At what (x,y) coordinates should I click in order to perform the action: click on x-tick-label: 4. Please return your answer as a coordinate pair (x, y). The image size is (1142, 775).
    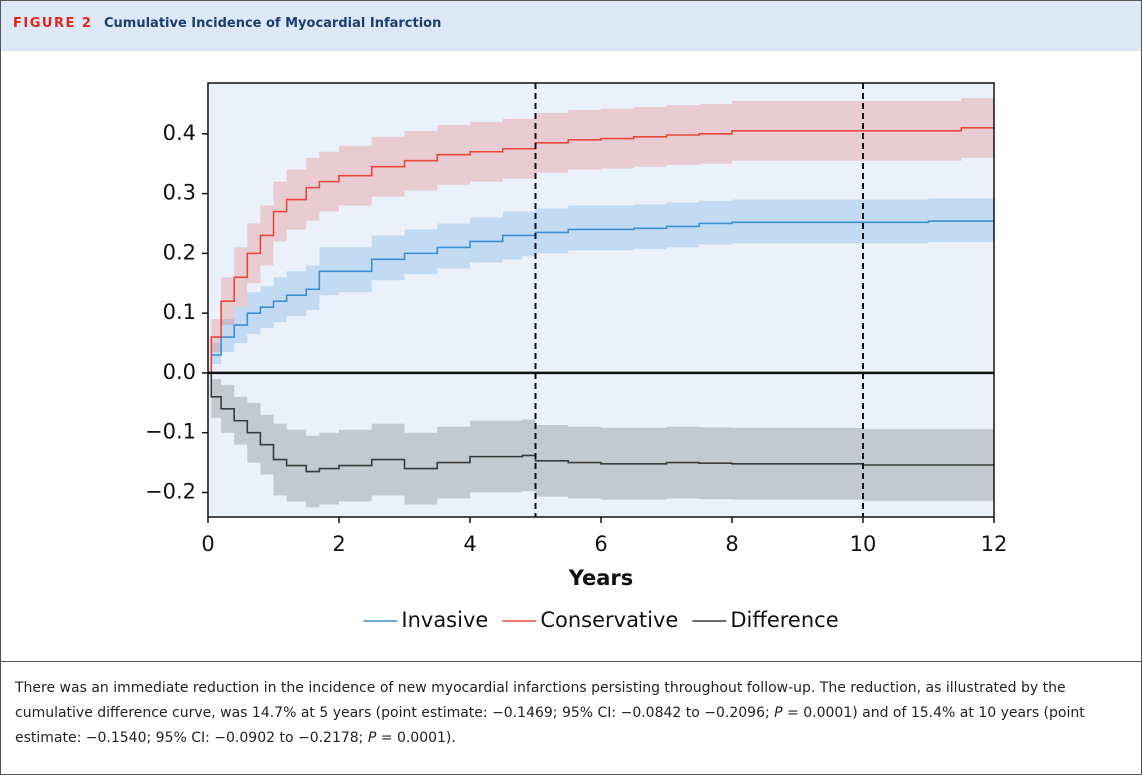
    Looking at the image, I should click on (469, 544).